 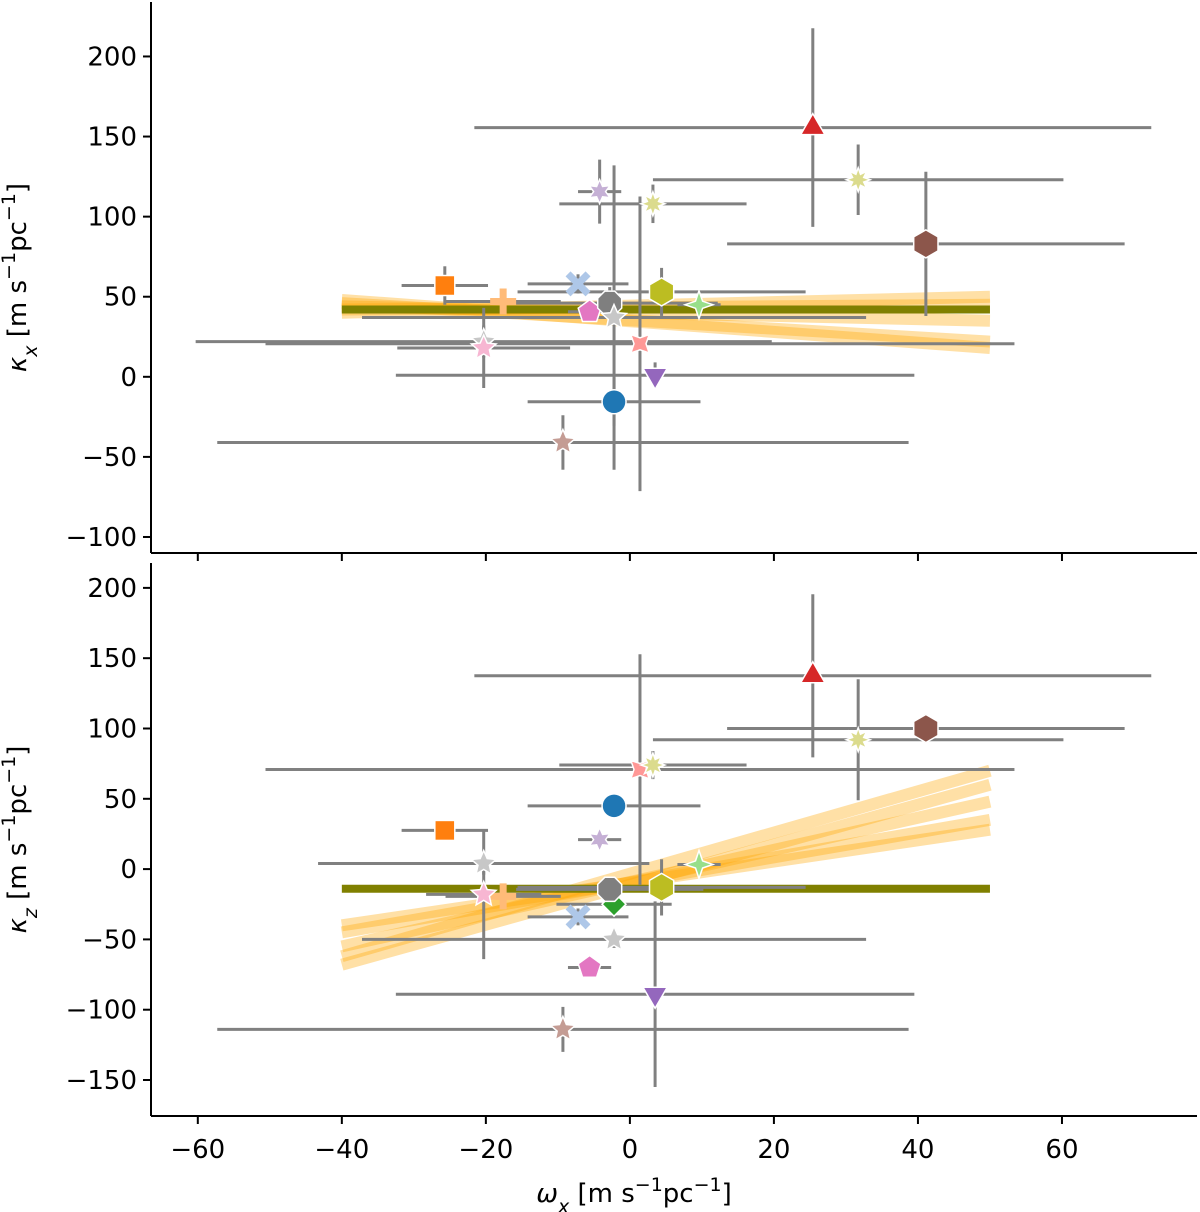 What do you see at coordinates (21, 277) in the screenshot?
I see `axis-label: κx [m s−1pc−1]` at bounding box center [21, 277].